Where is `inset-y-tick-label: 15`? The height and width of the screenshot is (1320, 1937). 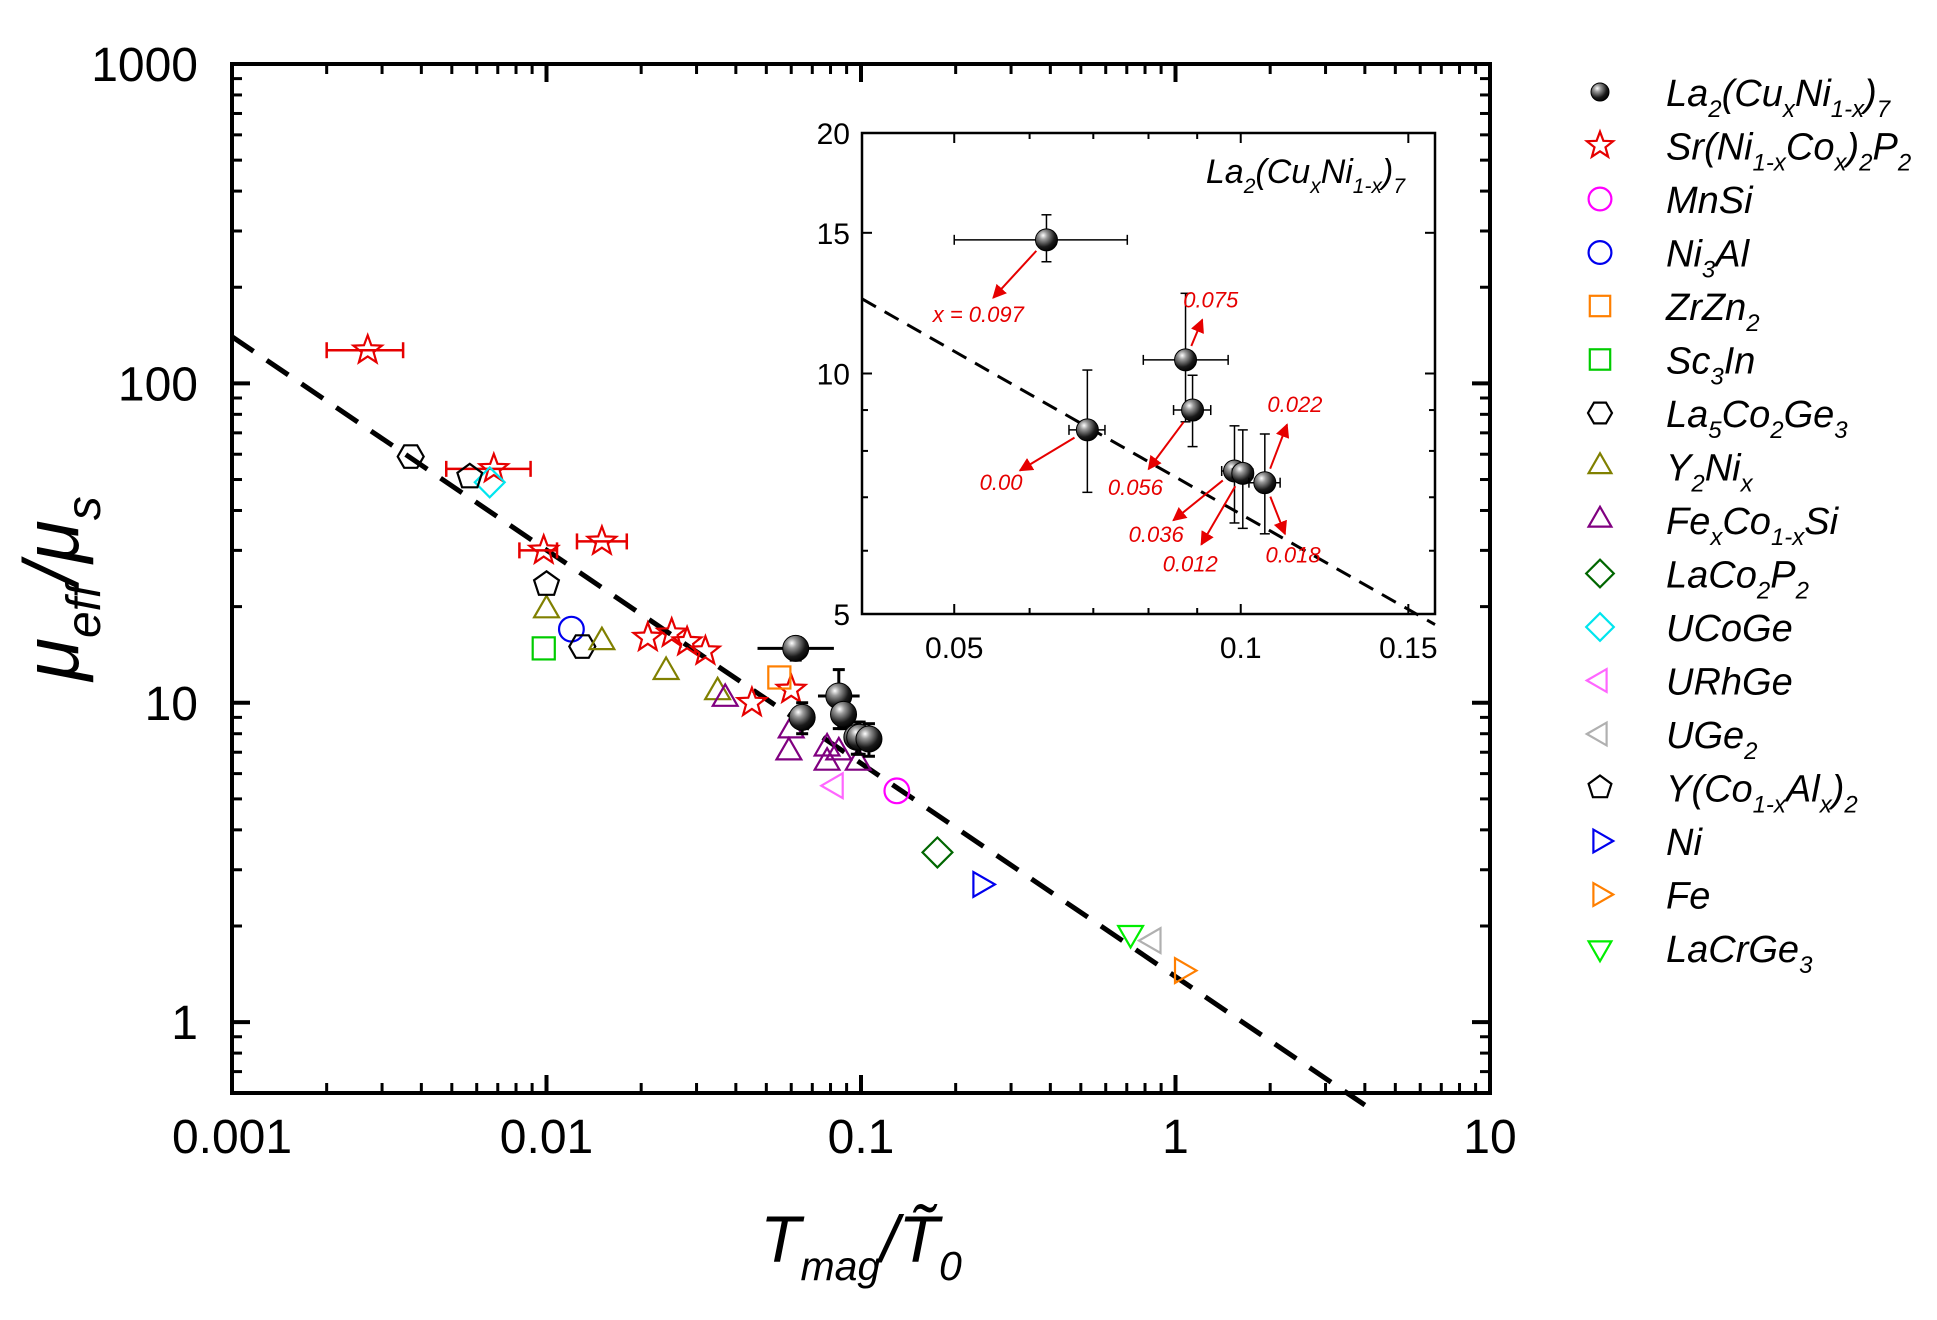 inset-y-tick-label: 15 is located at coordinates (833, 234).